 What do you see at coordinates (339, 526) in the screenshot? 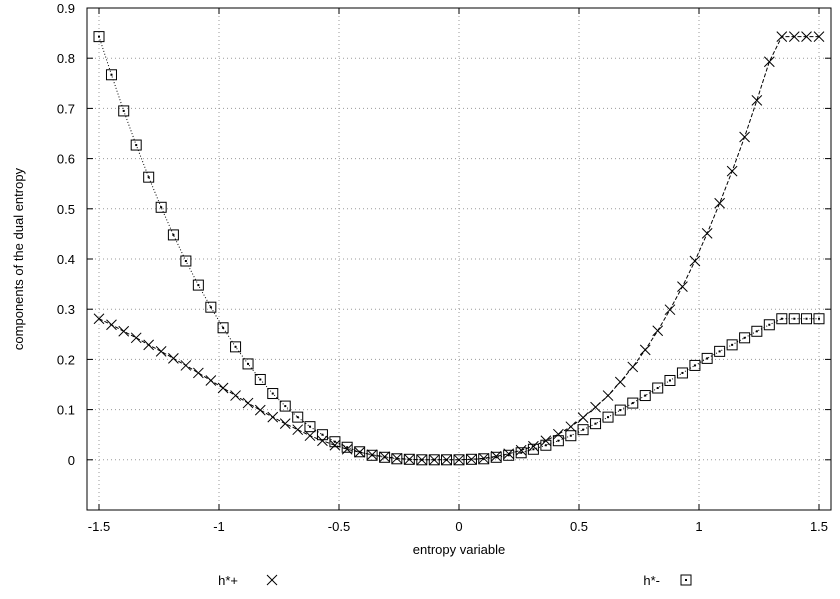
I see `x-tick-label: -0.5` at bounding box center [339, 526].